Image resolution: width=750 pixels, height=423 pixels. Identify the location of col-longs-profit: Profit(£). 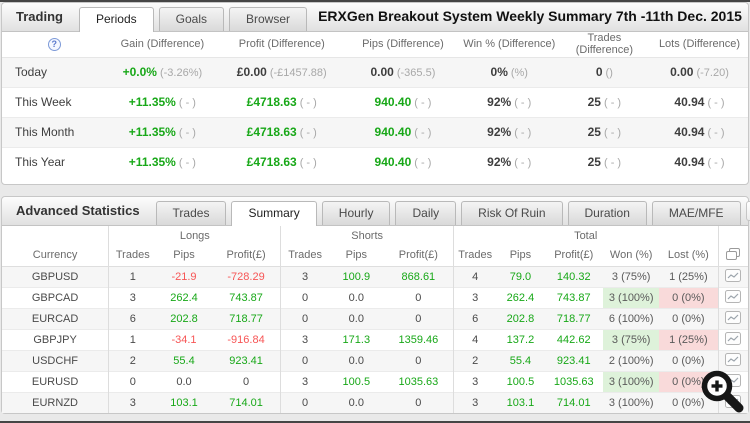
(246, 256).